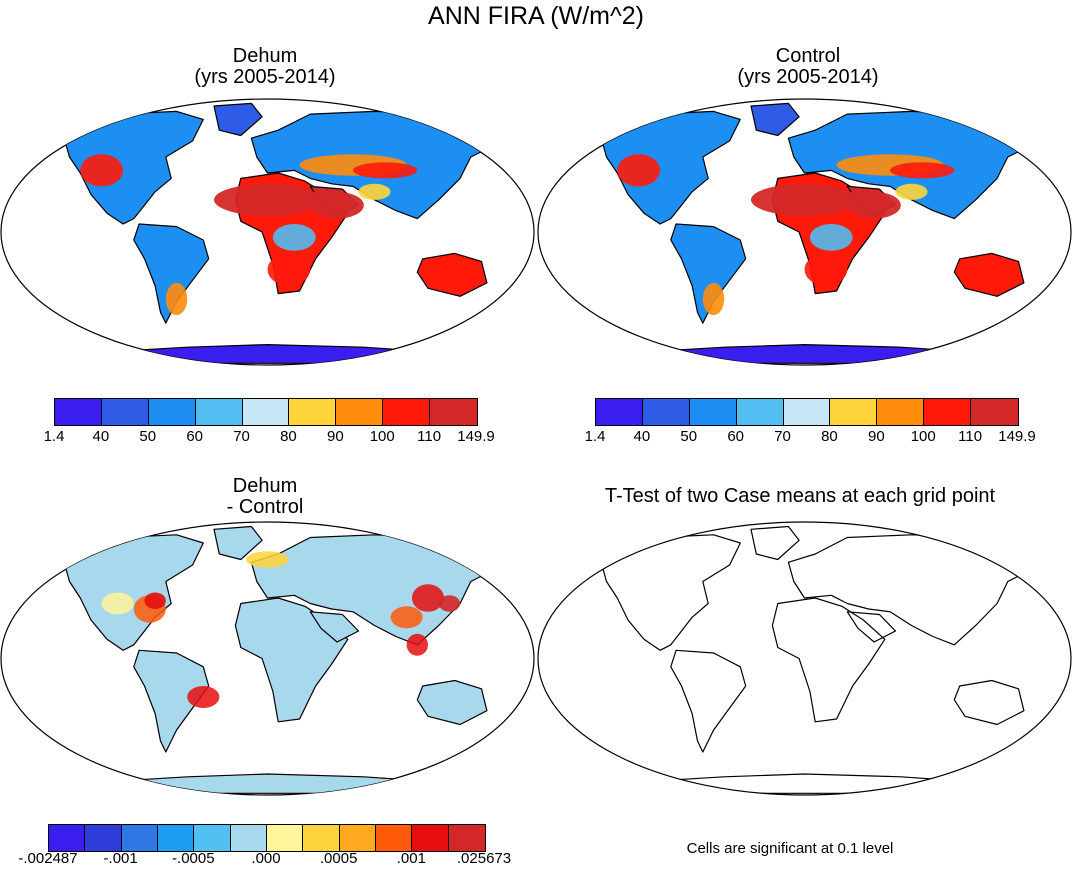 The height and width of the screenshot is (870, 1072). What do you see at coordinates (708, 701) in the screenshot?
I see `landmass-southAmerica` at bounding box center [708, 701].